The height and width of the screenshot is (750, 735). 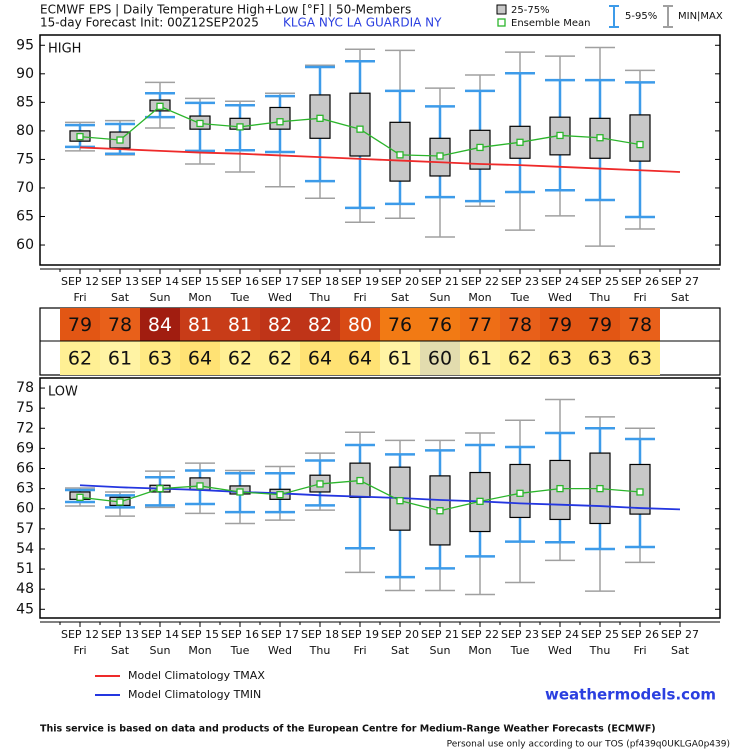 I want to click on y-tick-label: 45, so click(x=25, y=609).